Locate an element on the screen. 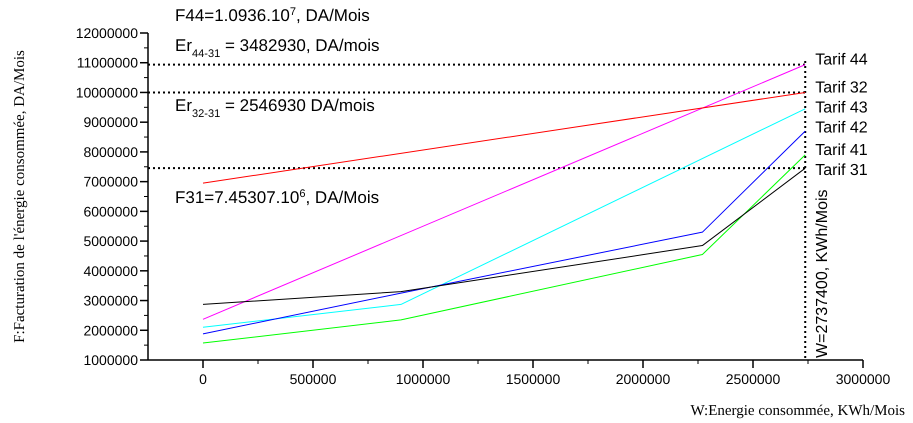 The width and height of the screenshot is (913, 423). x-tick-label: 3000000 is located at coordinates (863, 379).